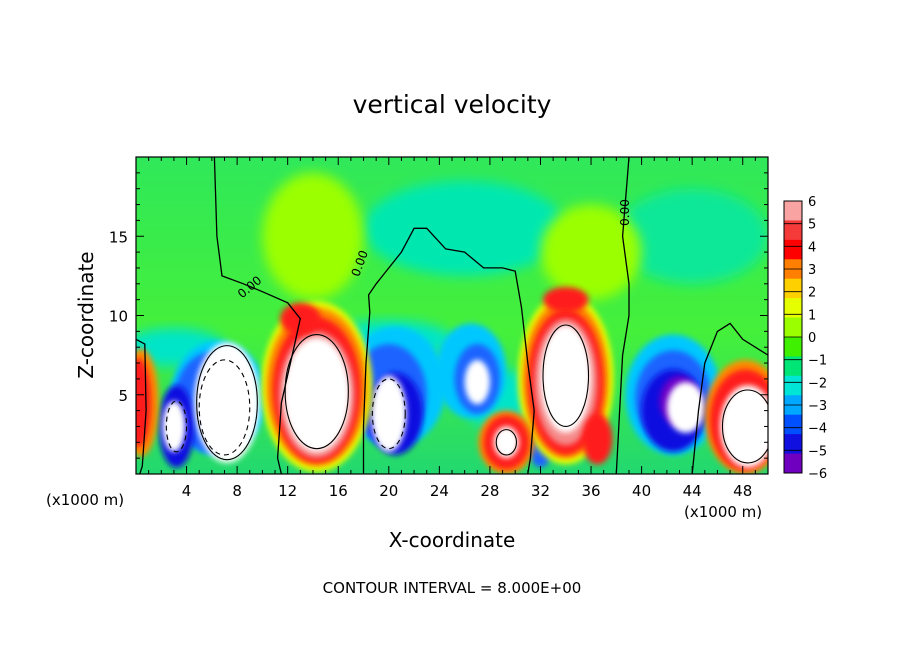  I want to click on x-unit-right: (x1000 m), so click(723, 512).